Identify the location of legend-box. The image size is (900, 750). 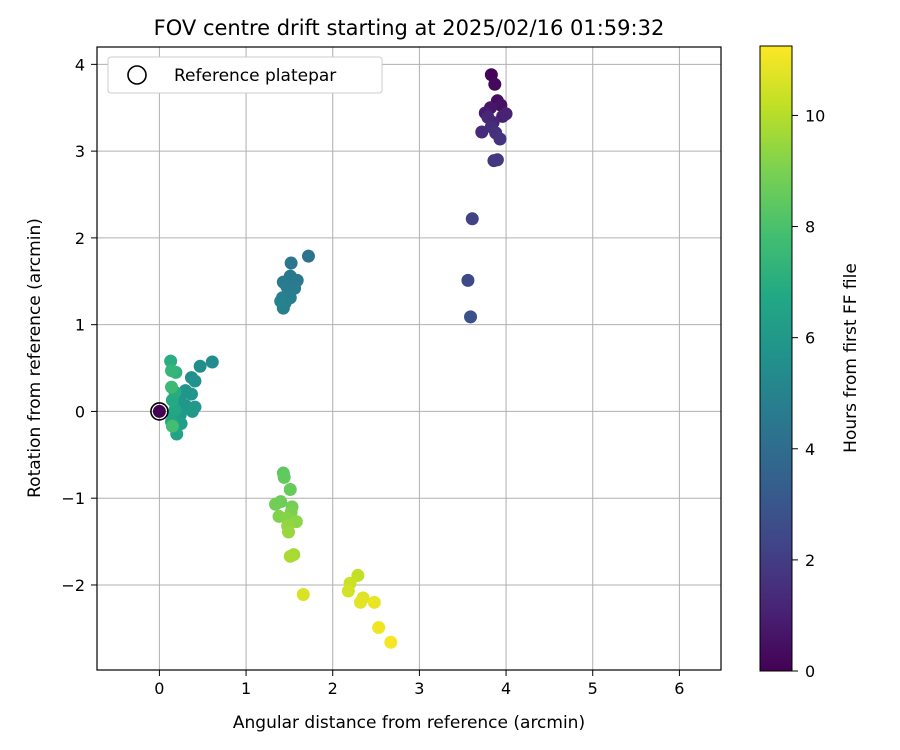
(245, 75).